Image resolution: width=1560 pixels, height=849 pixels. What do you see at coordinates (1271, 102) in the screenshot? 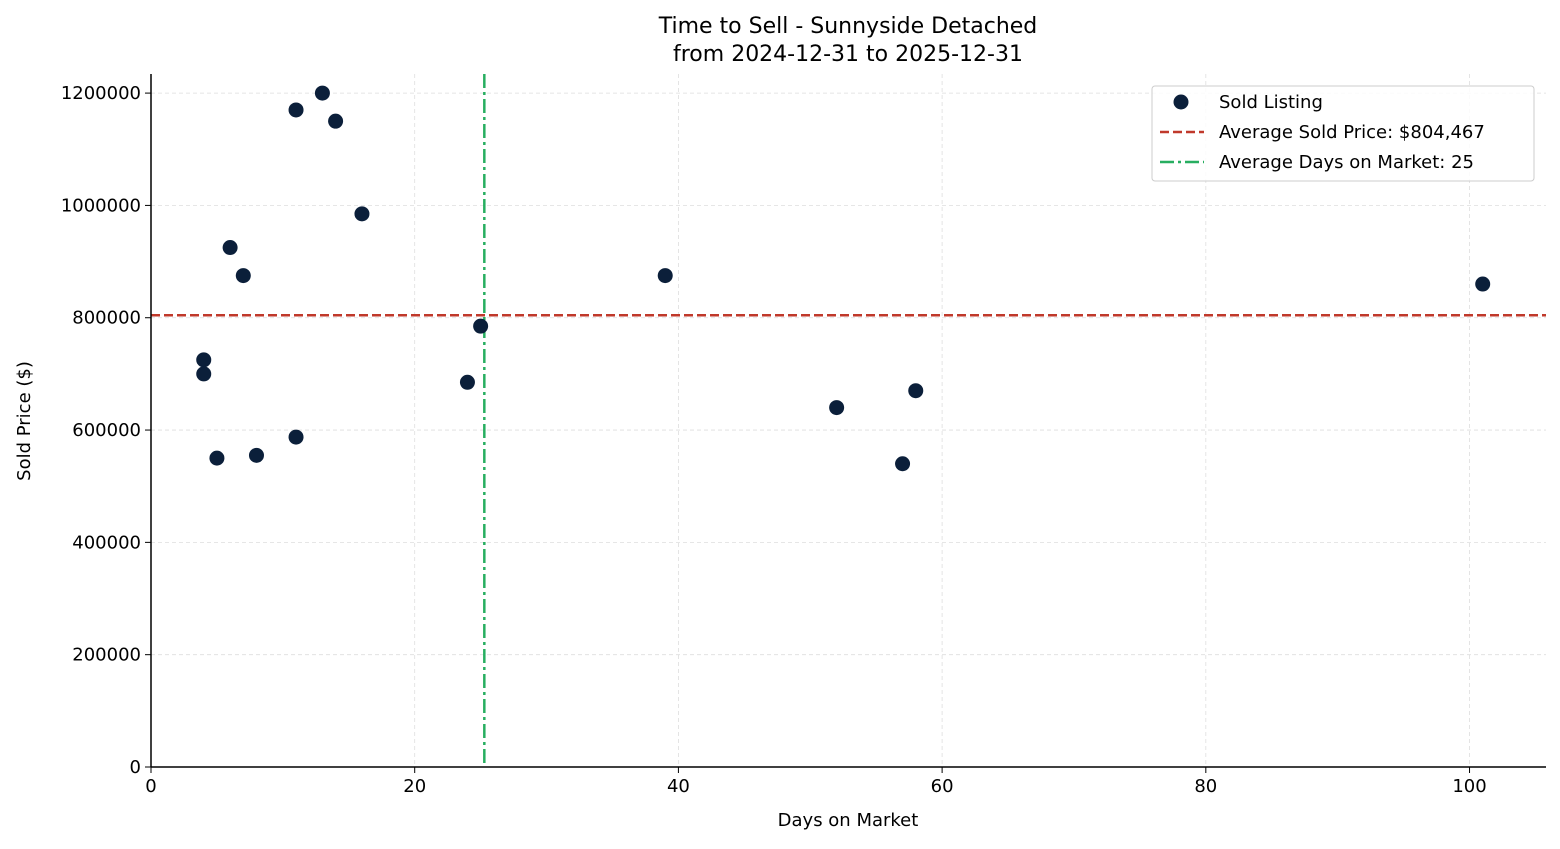
I see `legend-label-sold: Sold Listing` at bounding box center [1271, 102].